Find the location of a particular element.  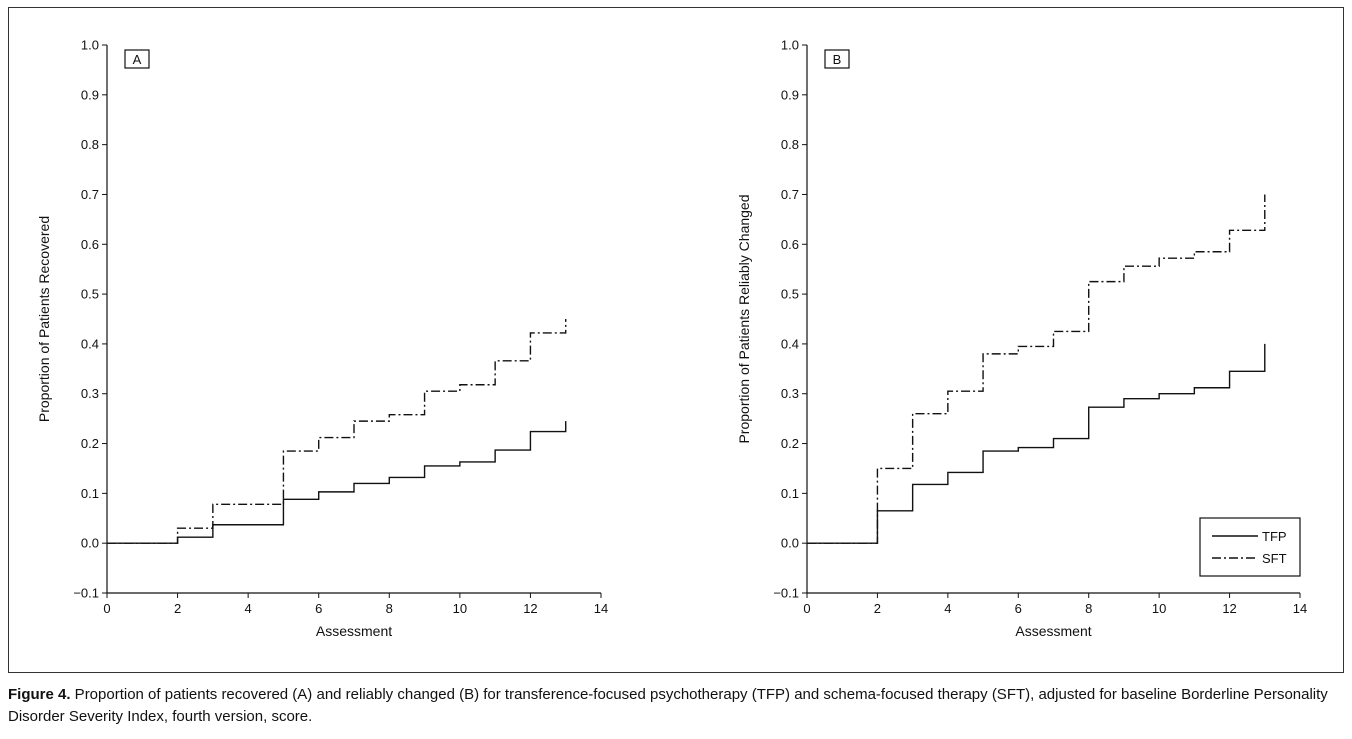

panel-label: B is located at coordinates (837, 59).